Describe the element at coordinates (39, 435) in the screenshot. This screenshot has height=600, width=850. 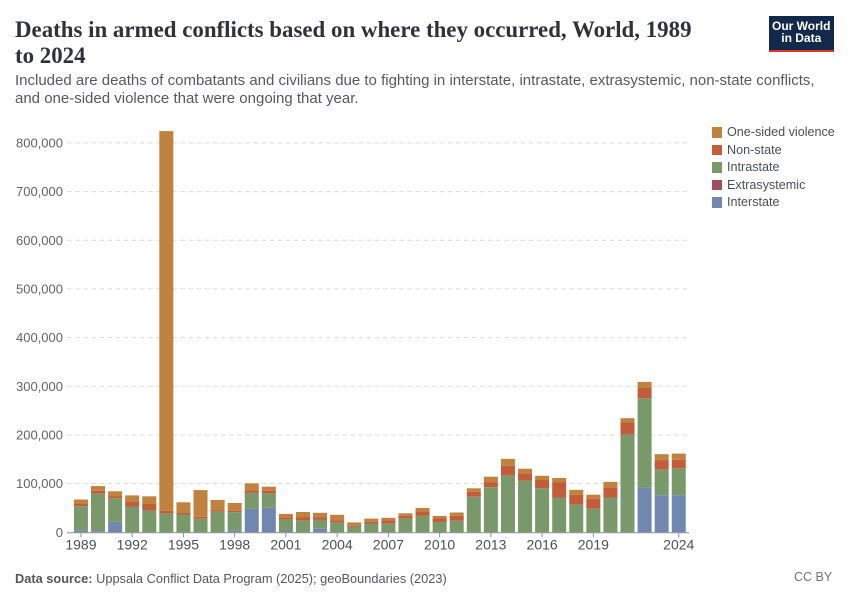
I see `svg-text: 200,000` at that location.